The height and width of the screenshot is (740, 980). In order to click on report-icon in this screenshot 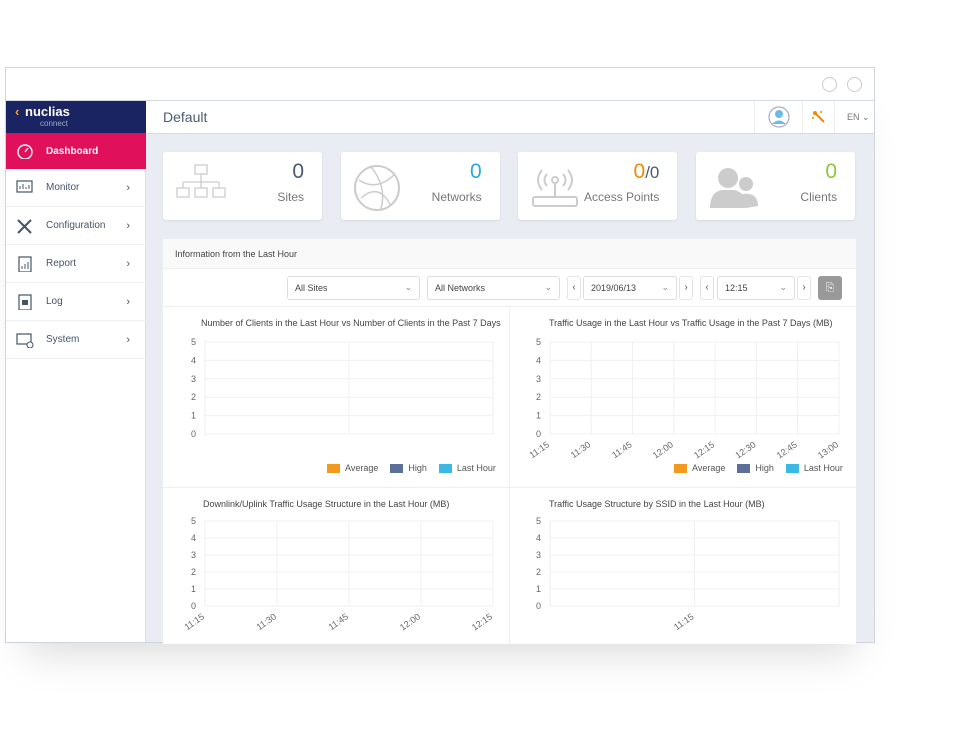, I will do `click(25, 263)`.